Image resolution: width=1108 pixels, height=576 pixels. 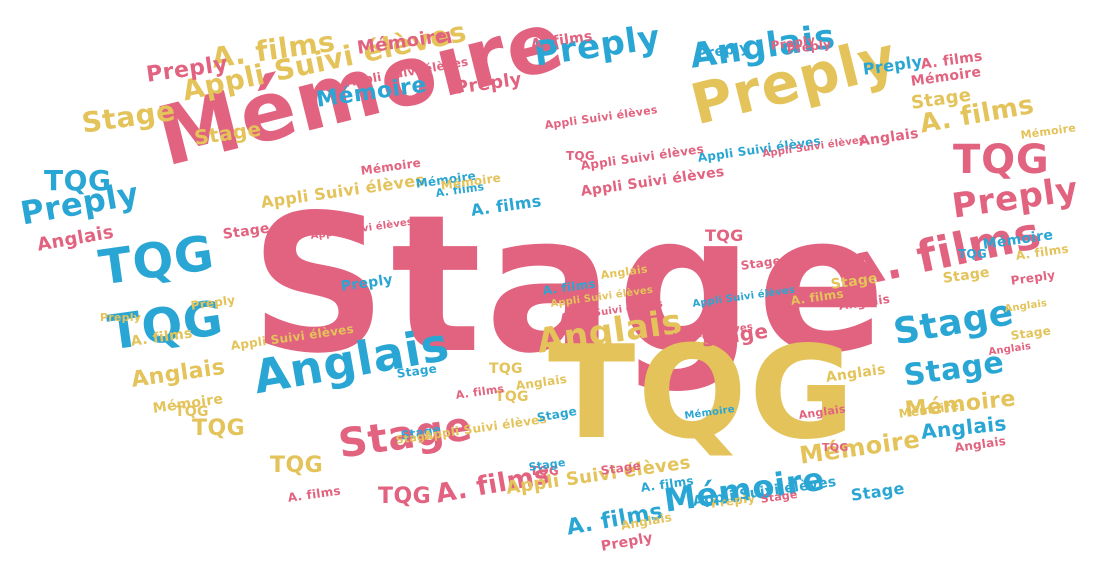 What do you see at coordinates (314, 494) in the screenshot?
I see `word-a-films: A. films` at bounding box center [314, 494].